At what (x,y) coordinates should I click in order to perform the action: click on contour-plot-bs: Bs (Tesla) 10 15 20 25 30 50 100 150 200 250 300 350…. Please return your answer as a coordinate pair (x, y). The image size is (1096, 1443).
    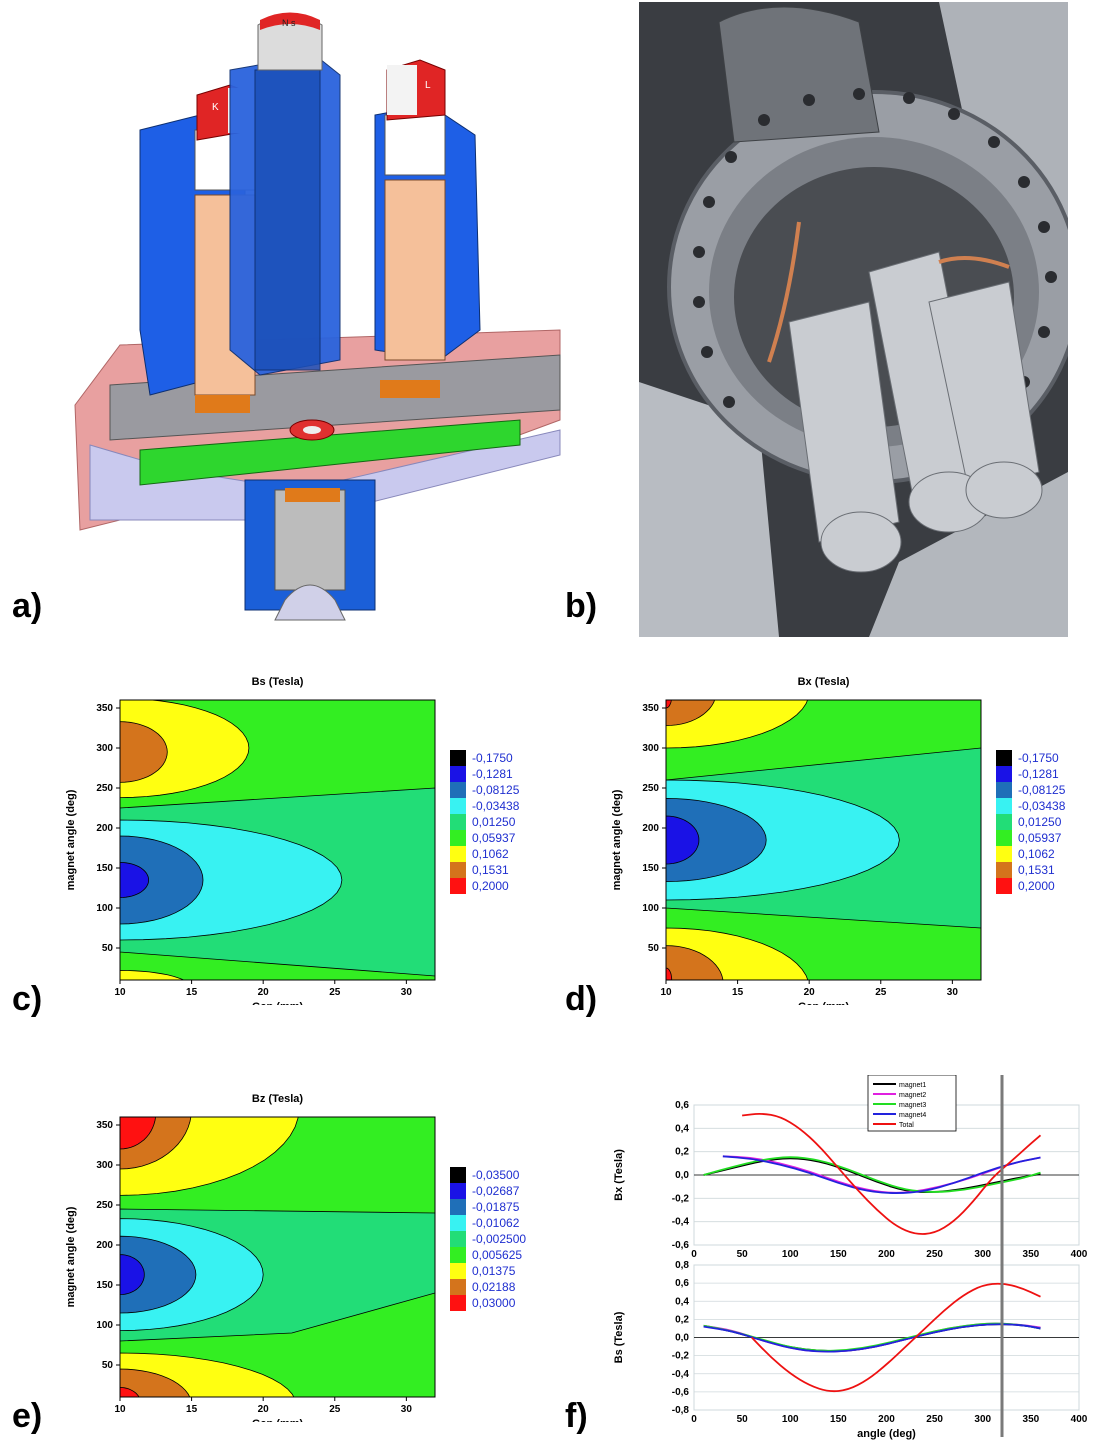
    Looking at the image, I should click on (292, 840).